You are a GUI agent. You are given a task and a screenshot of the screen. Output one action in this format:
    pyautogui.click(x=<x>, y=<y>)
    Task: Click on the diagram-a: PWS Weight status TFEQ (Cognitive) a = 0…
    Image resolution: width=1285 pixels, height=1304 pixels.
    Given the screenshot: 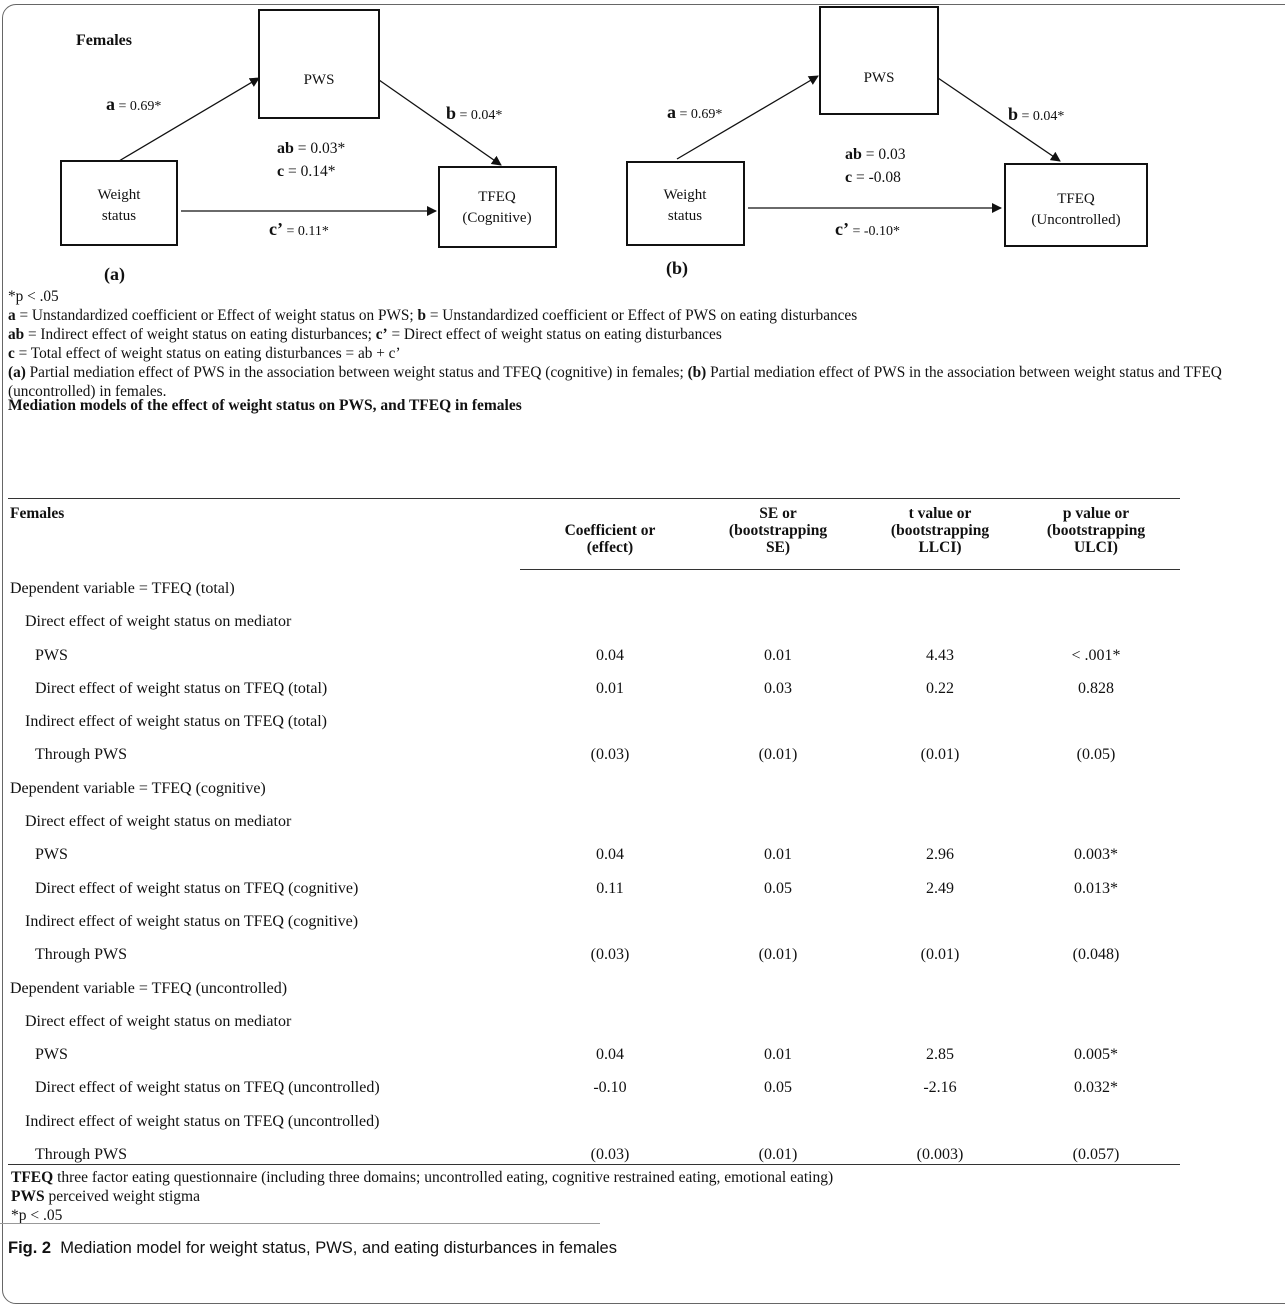 What is the action you would take?
    pyautogui.click(x=308, y=147)
    